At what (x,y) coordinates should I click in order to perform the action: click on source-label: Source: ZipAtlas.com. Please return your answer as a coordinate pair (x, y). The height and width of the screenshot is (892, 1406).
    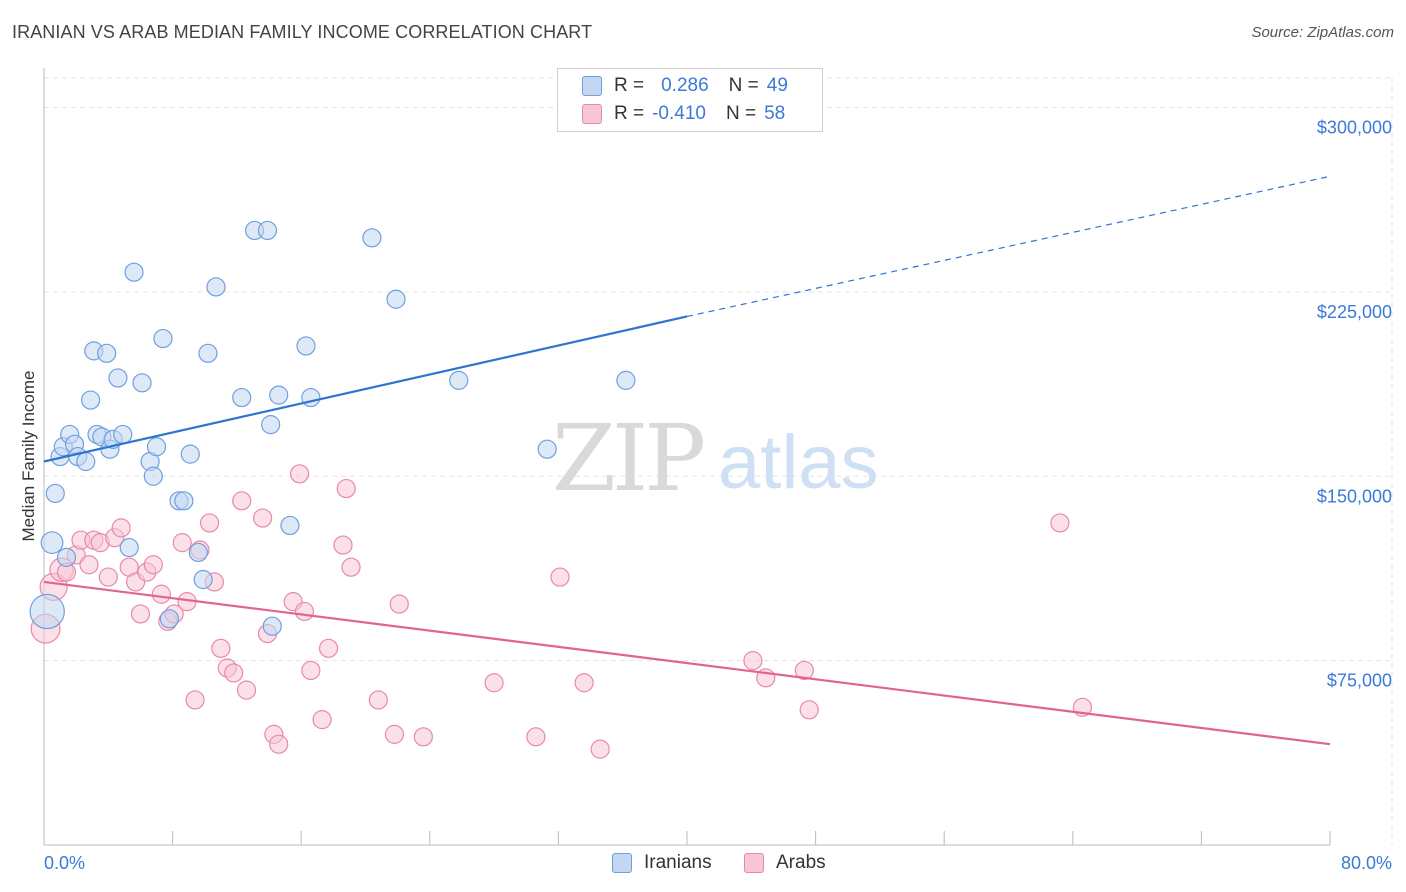
    Looking at the image, I should click on (1322, 32).